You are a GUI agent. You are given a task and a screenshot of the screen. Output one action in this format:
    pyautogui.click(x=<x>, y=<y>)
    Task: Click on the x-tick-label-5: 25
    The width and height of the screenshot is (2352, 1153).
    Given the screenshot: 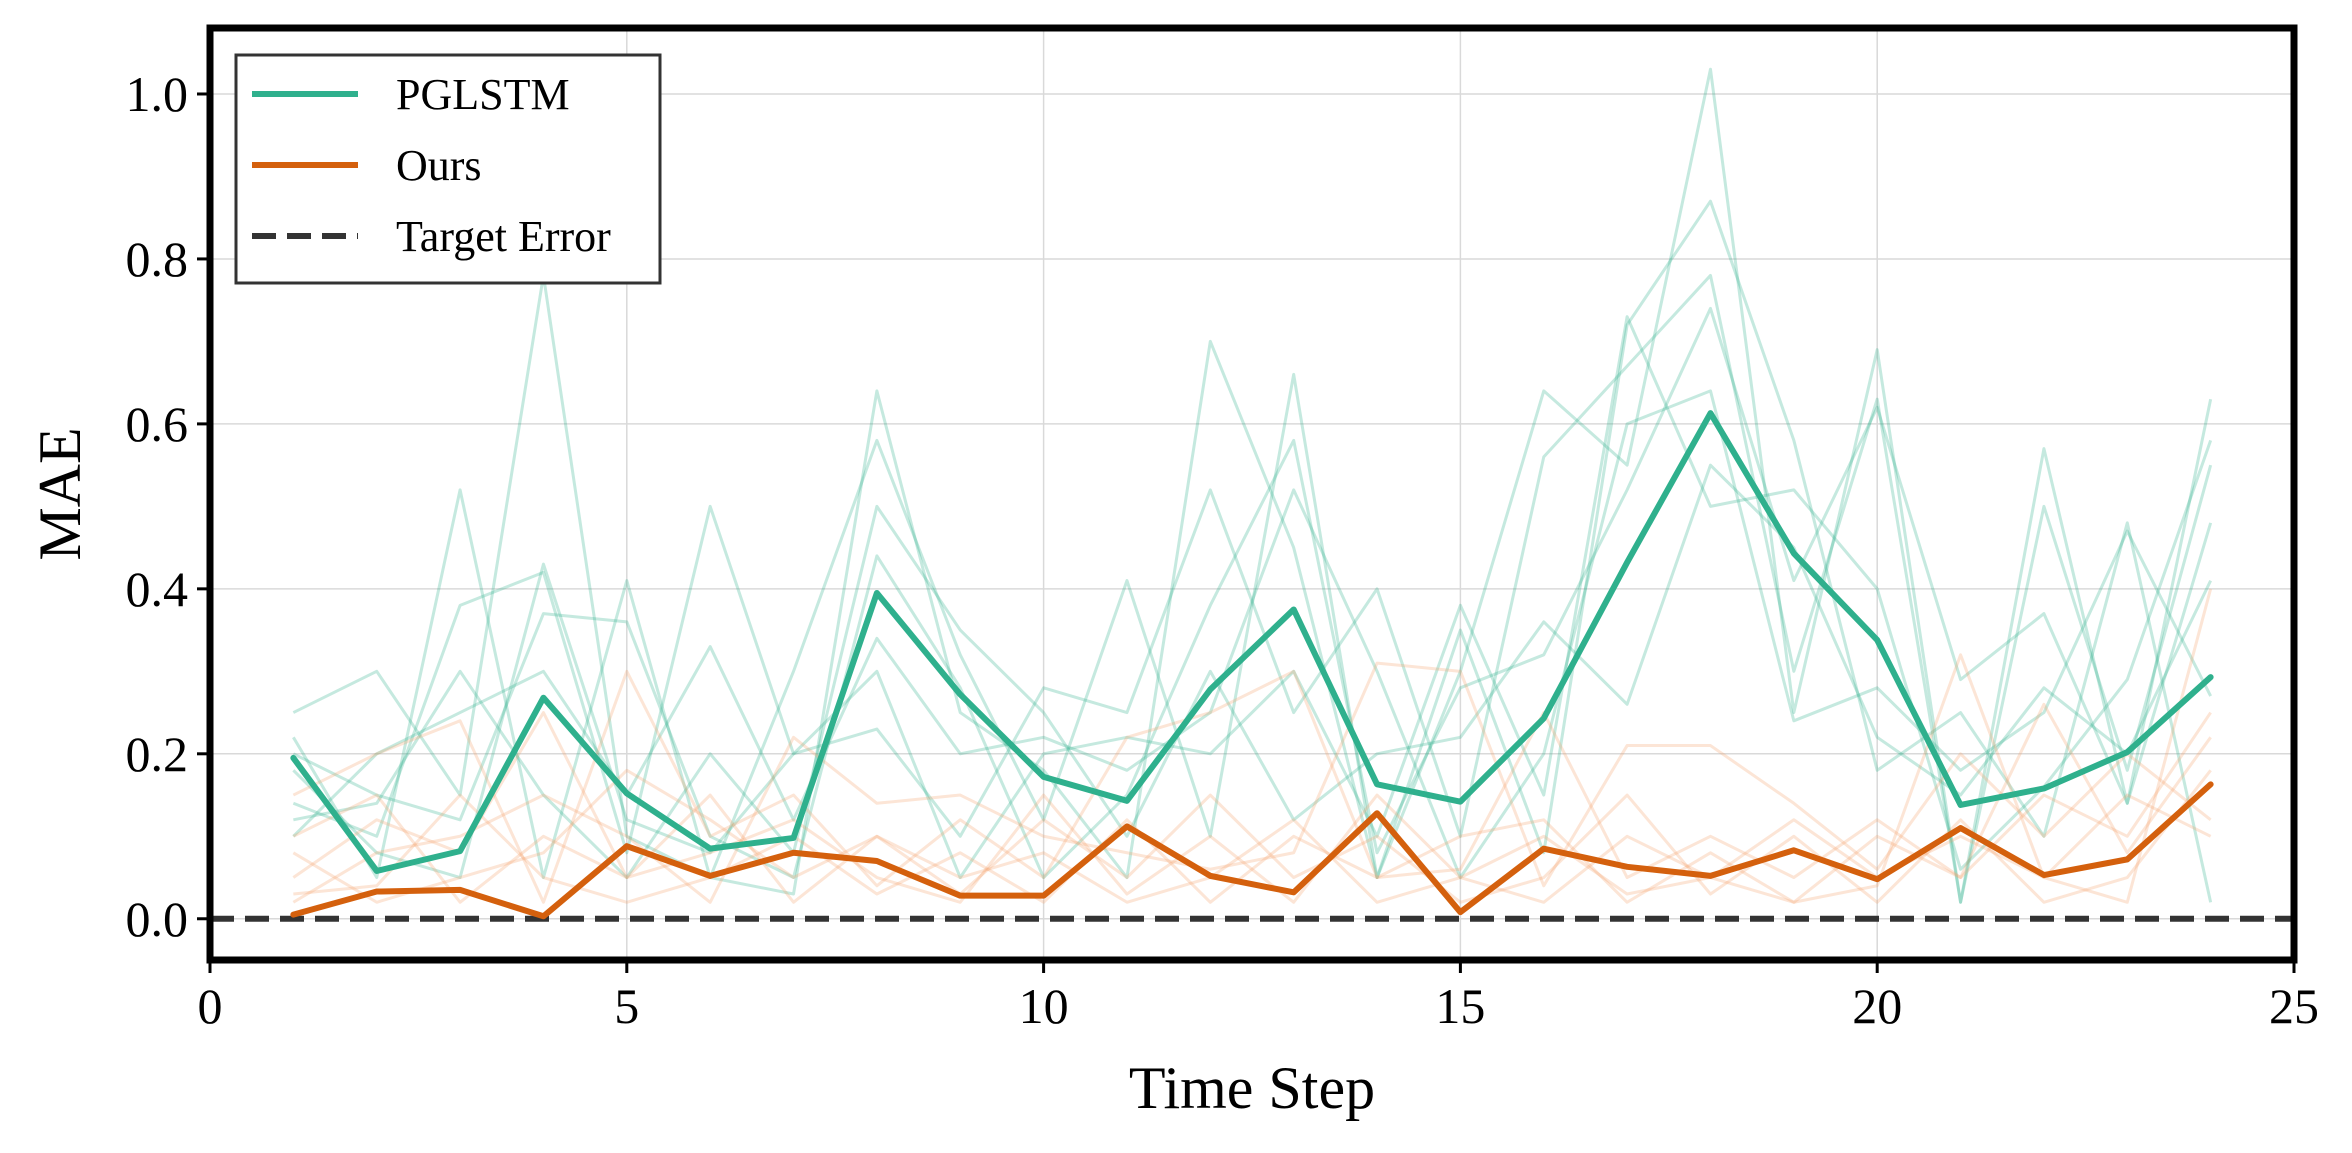 What is the action you would take?
    pyautogui.click(x=2294, y=1006)
    